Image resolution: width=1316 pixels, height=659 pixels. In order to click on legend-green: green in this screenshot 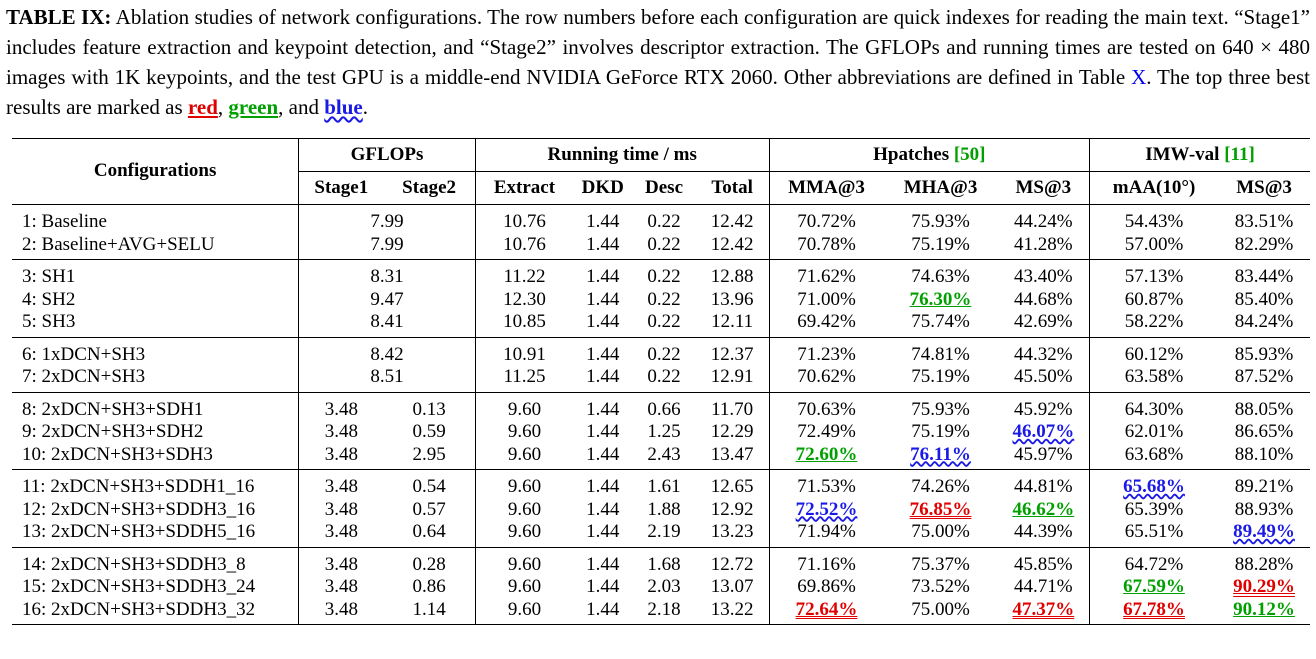, I will do `click(253, 107)`.